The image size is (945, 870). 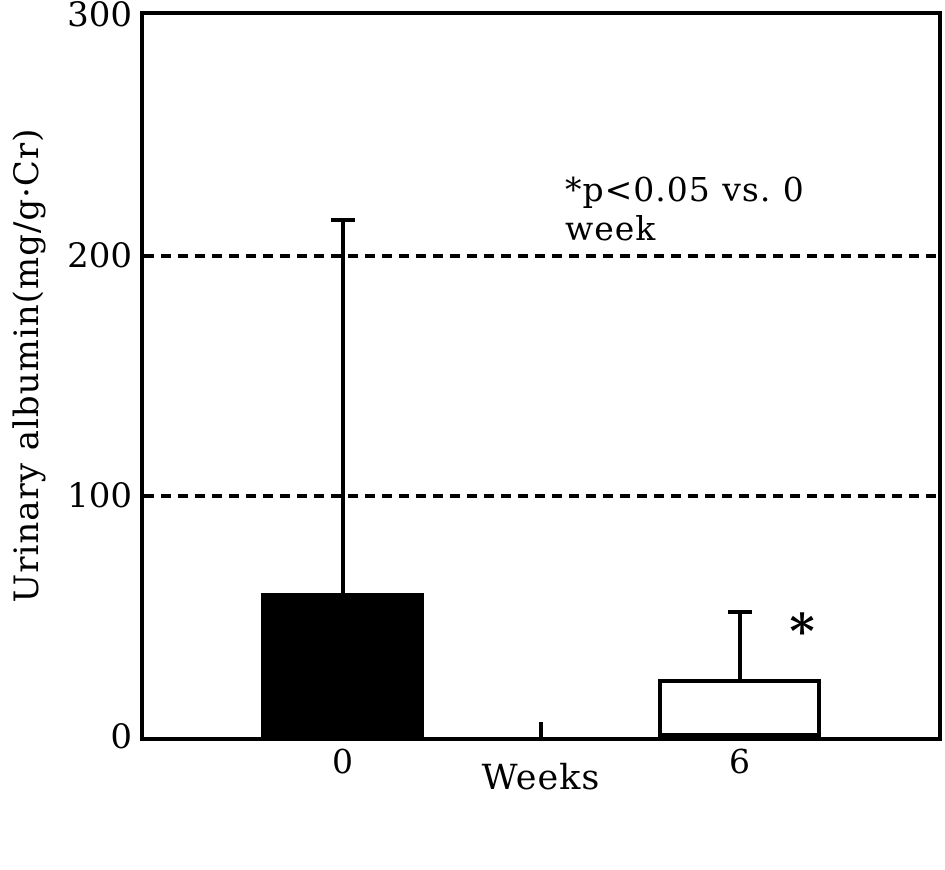 I want to click on y-tick-label-200: 200, so click(x=99, y=255).